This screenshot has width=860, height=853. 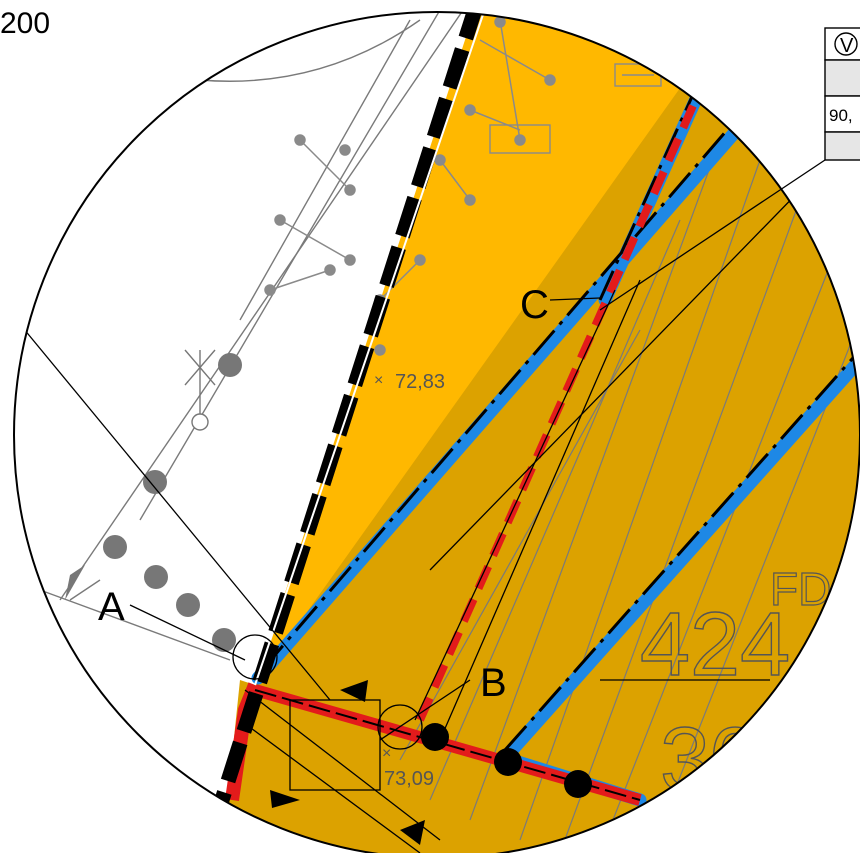 I want to click on elevation-mark-2: ×, so click(x=386, y=753).